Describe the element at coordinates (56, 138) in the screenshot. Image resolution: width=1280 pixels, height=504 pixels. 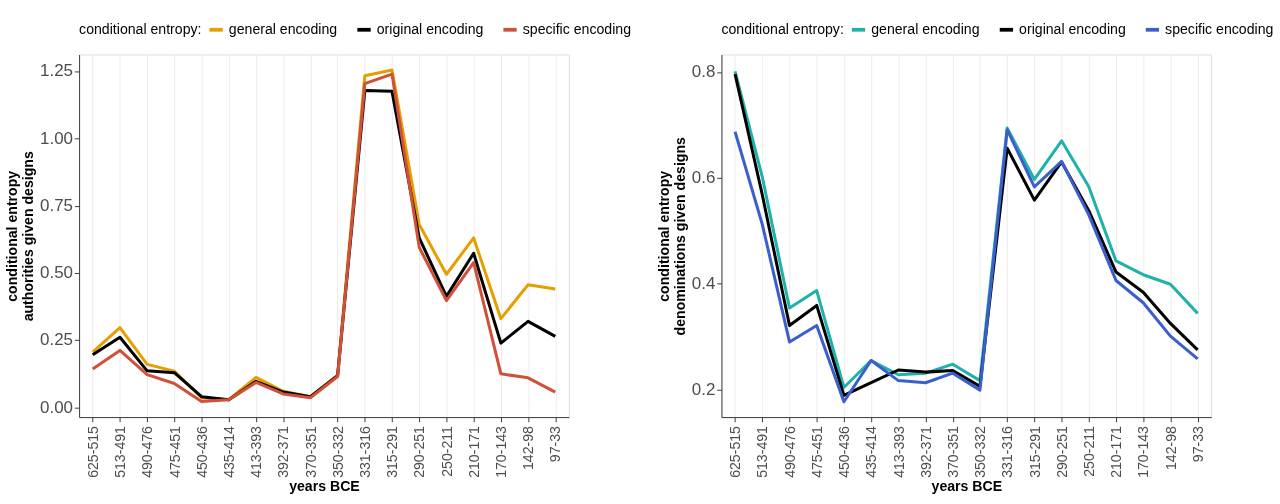
I see `y-tick-label: 1.00` at that location.